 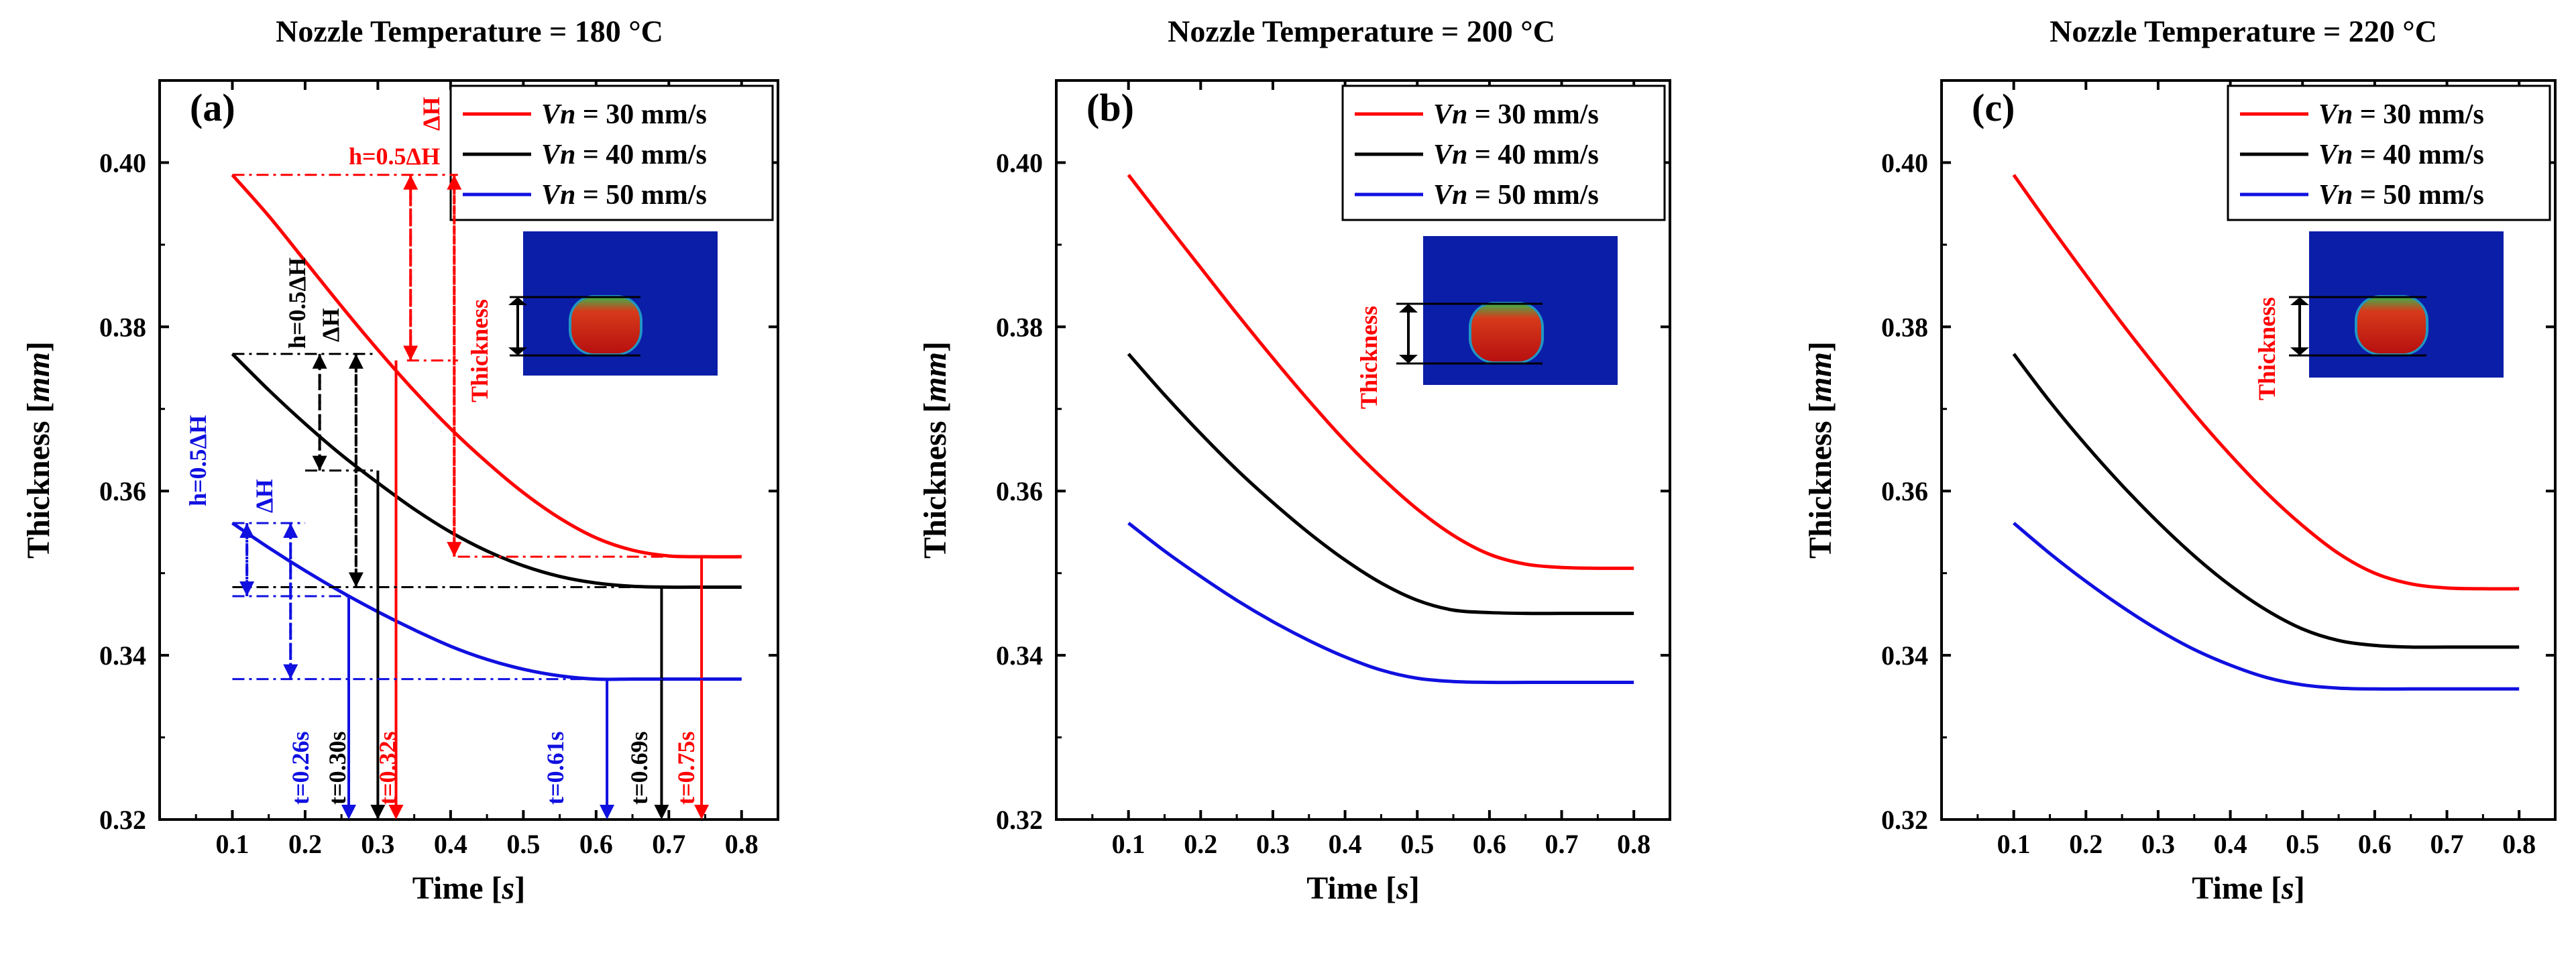 I want to click on panel-letter: (c), so click(x=1993, y=107).